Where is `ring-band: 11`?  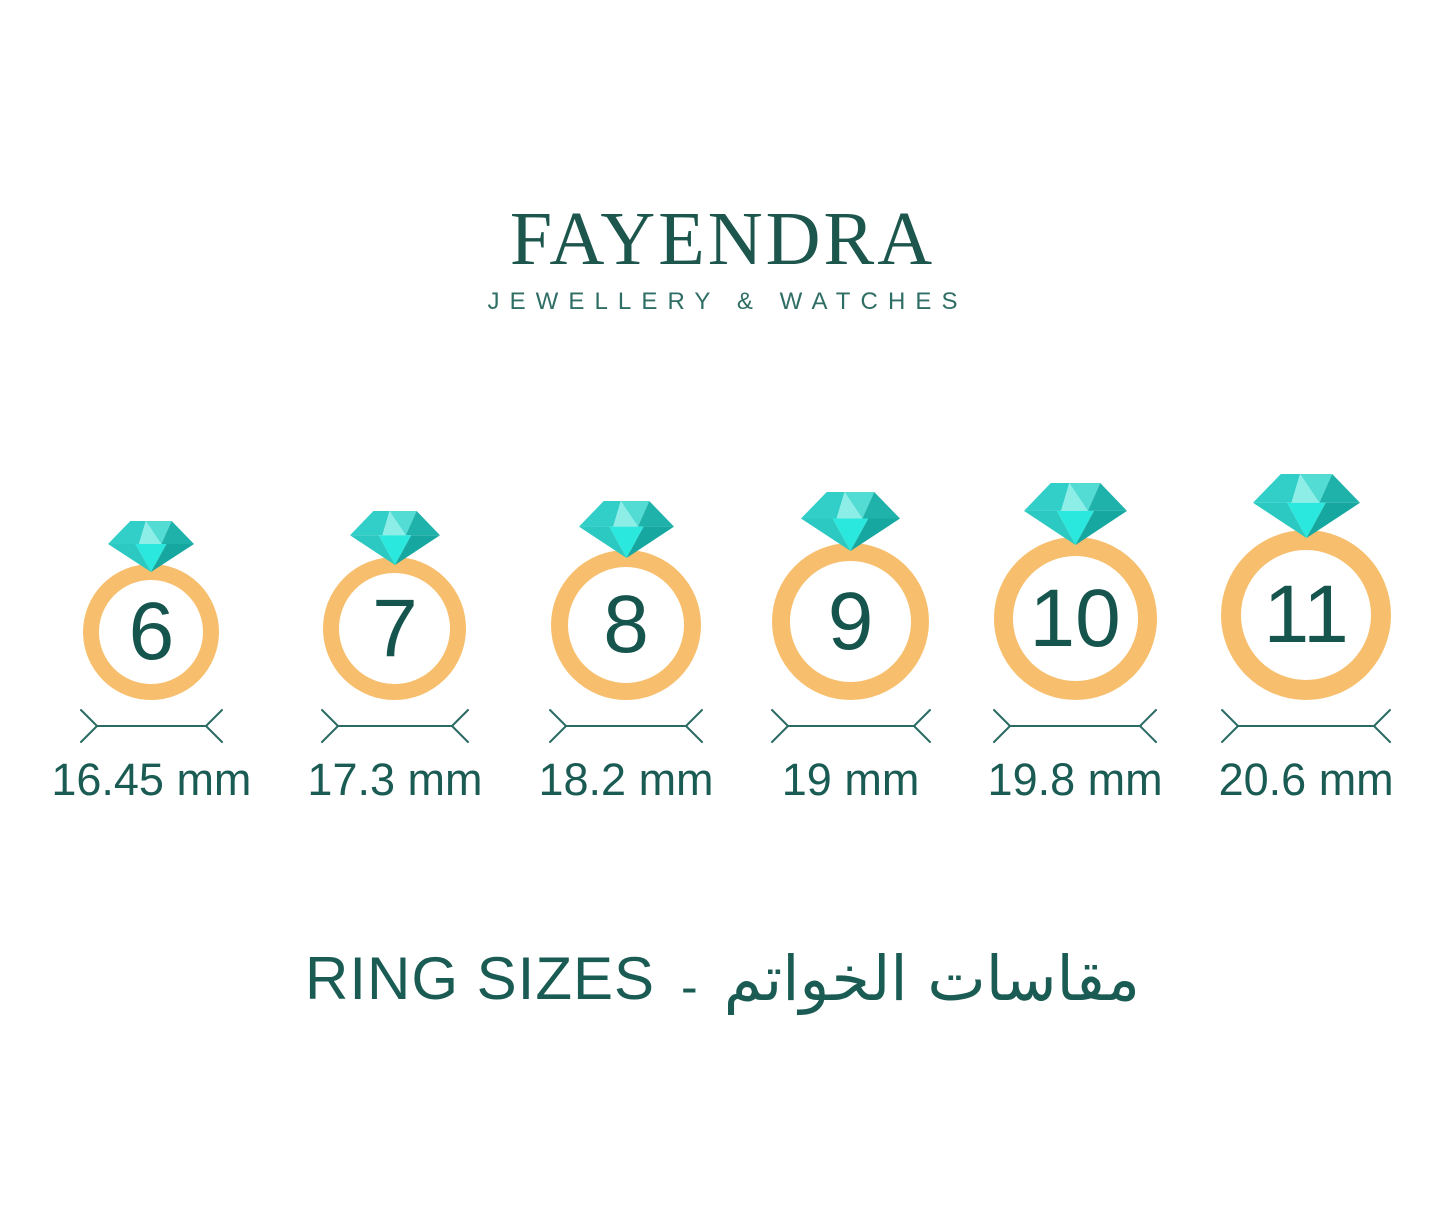
ring-band: 11 is located at coordinates (1306, 615).